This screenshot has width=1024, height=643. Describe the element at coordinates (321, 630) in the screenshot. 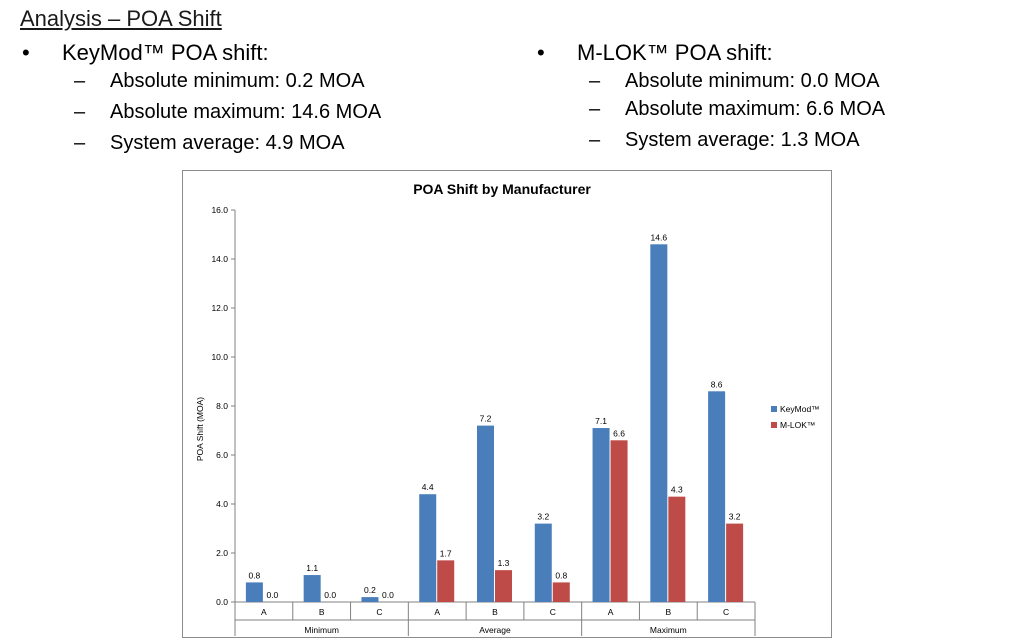

I see `group-label: Minimum` at that location.